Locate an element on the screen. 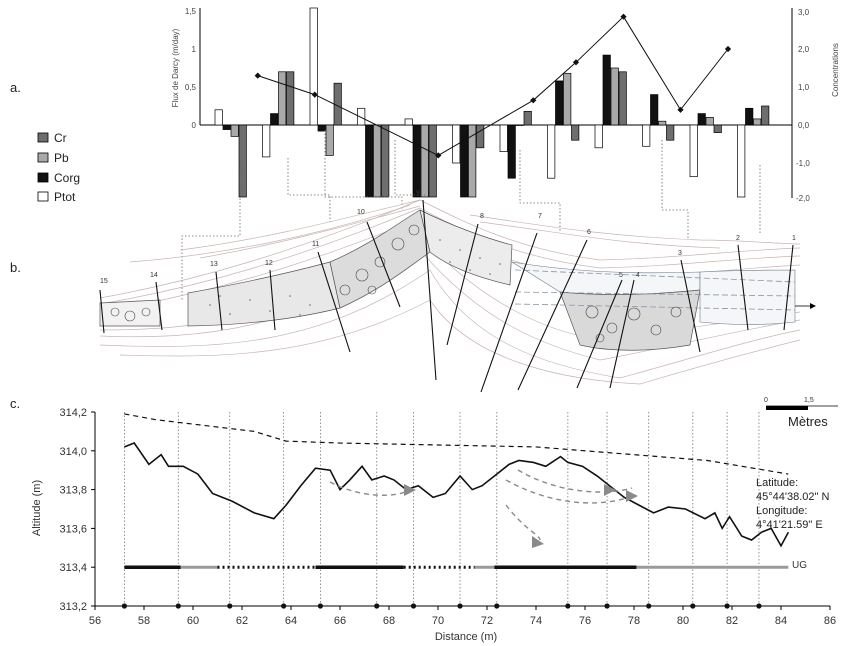 This screenshot has width=852, height=646. section-number: 9 is located at coordinates (418, 193).